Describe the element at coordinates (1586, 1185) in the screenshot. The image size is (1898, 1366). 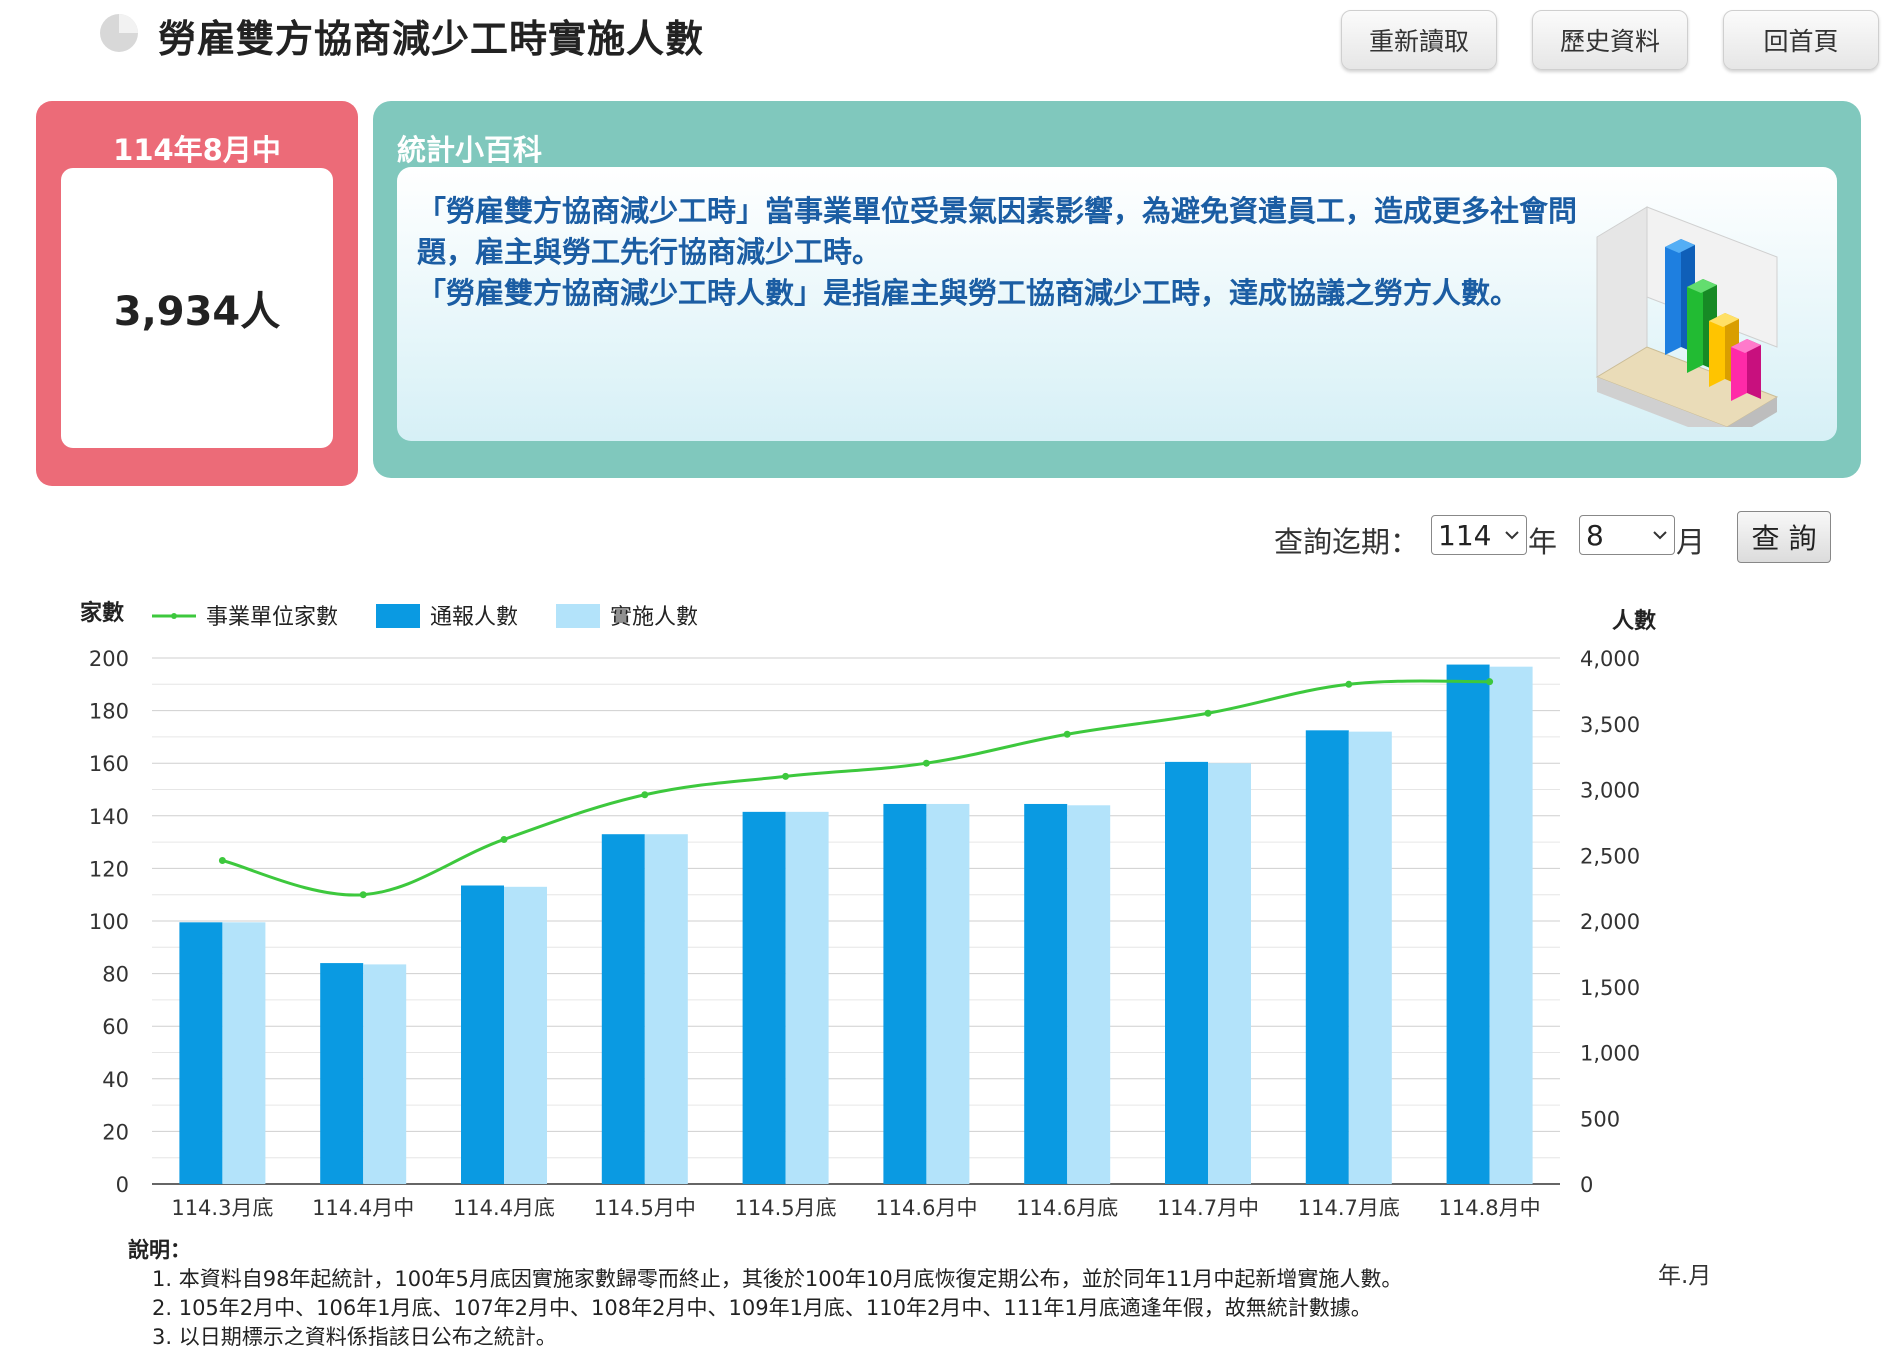
I see `right-tick-label: 0` at that location.